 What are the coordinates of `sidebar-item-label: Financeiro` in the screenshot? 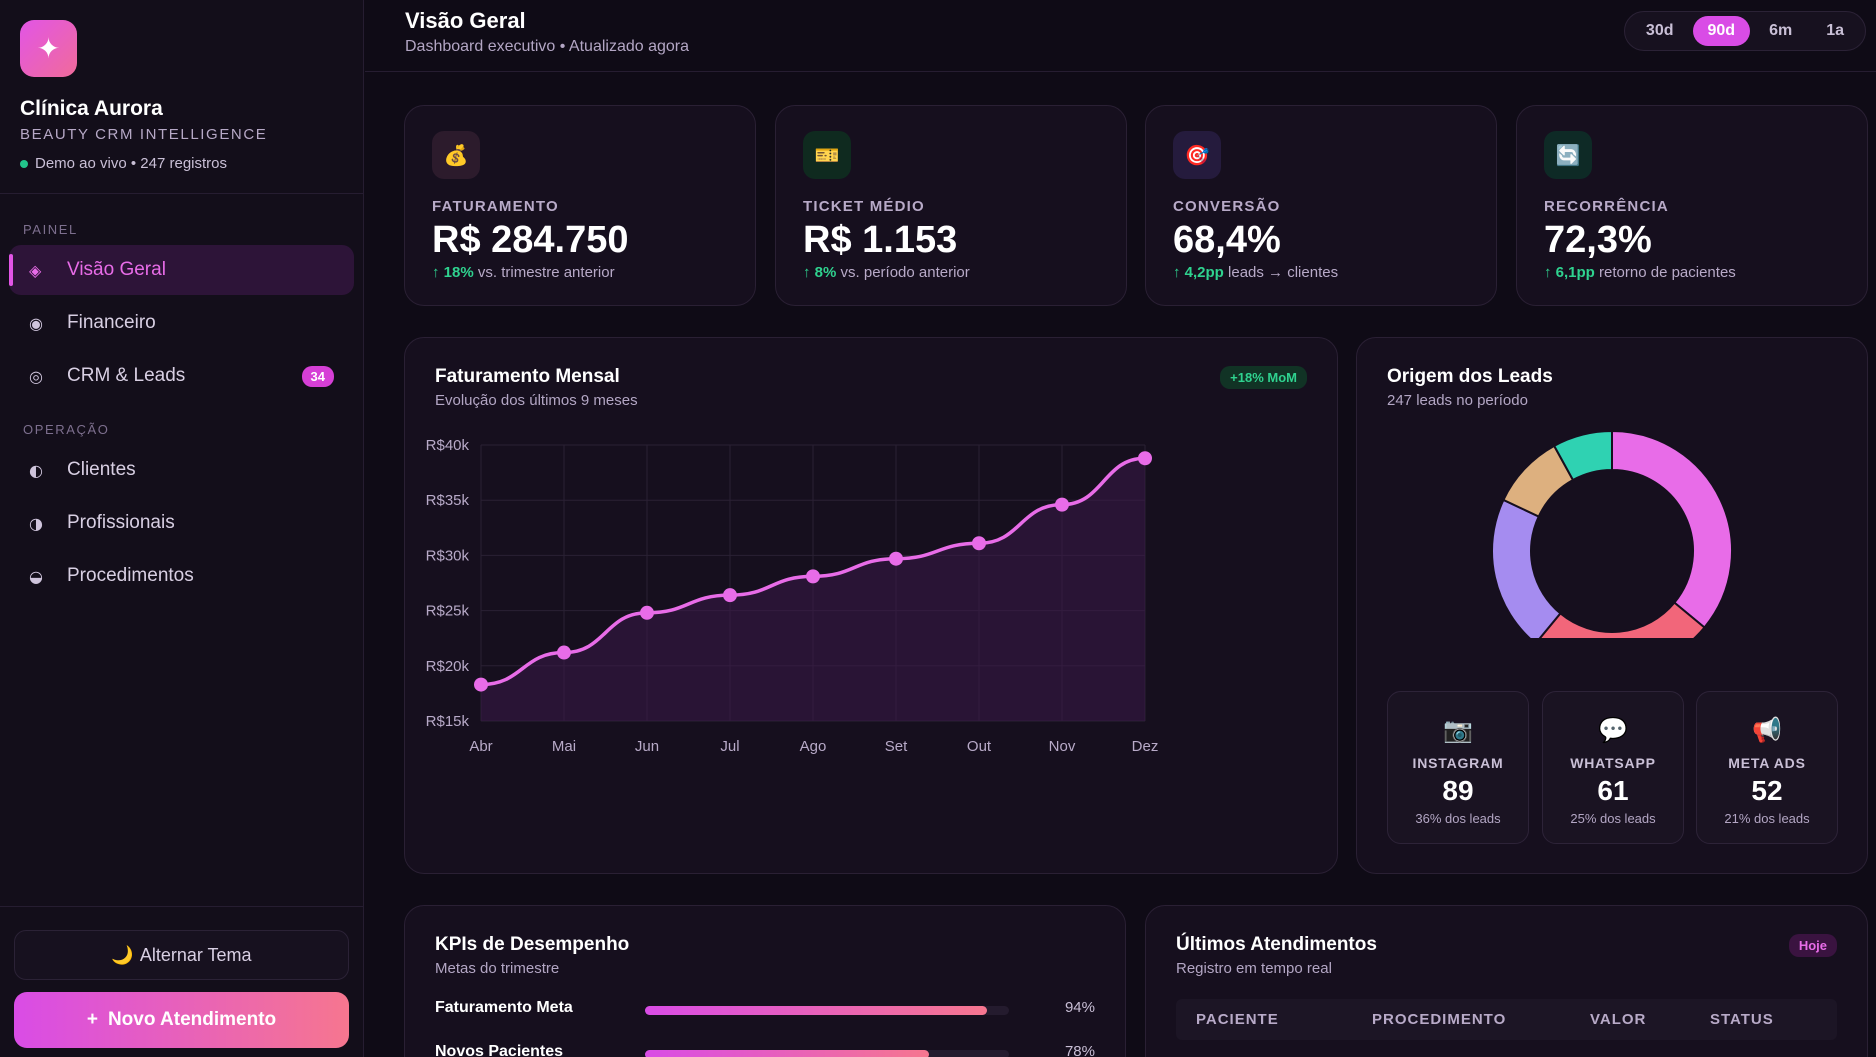 It's located at (111, 322).